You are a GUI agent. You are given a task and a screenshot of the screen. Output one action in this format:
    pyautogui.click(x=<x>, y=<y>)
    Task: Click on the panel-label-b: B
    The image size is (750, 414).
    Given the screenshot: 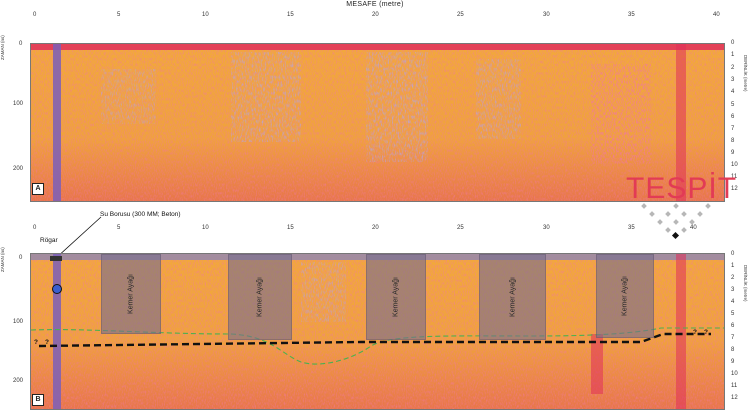 What is the action you would take?
    pyautogui.click(x=38, y=400)
    